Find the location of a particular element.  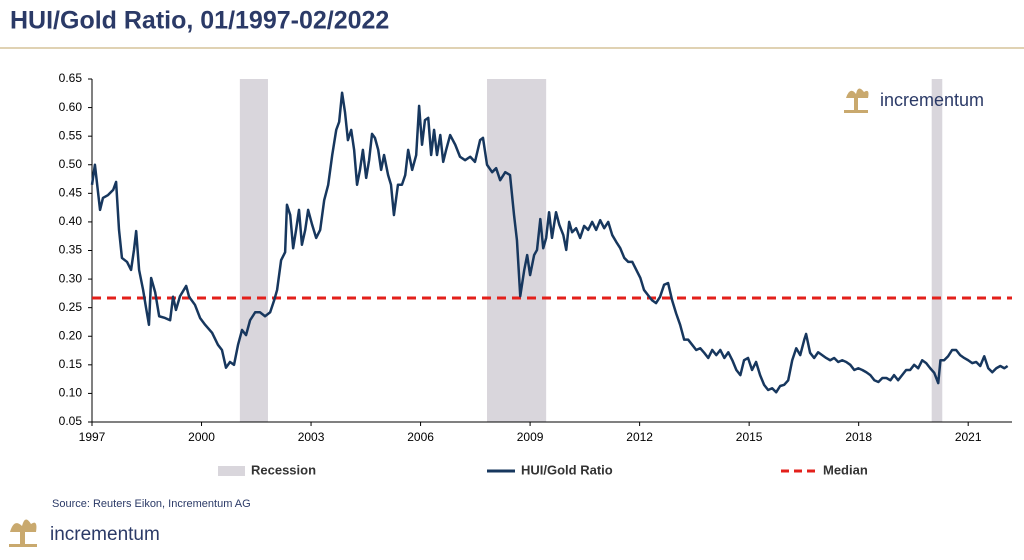

y-tick-label: 0.05 is located at coordinates (71, 421).